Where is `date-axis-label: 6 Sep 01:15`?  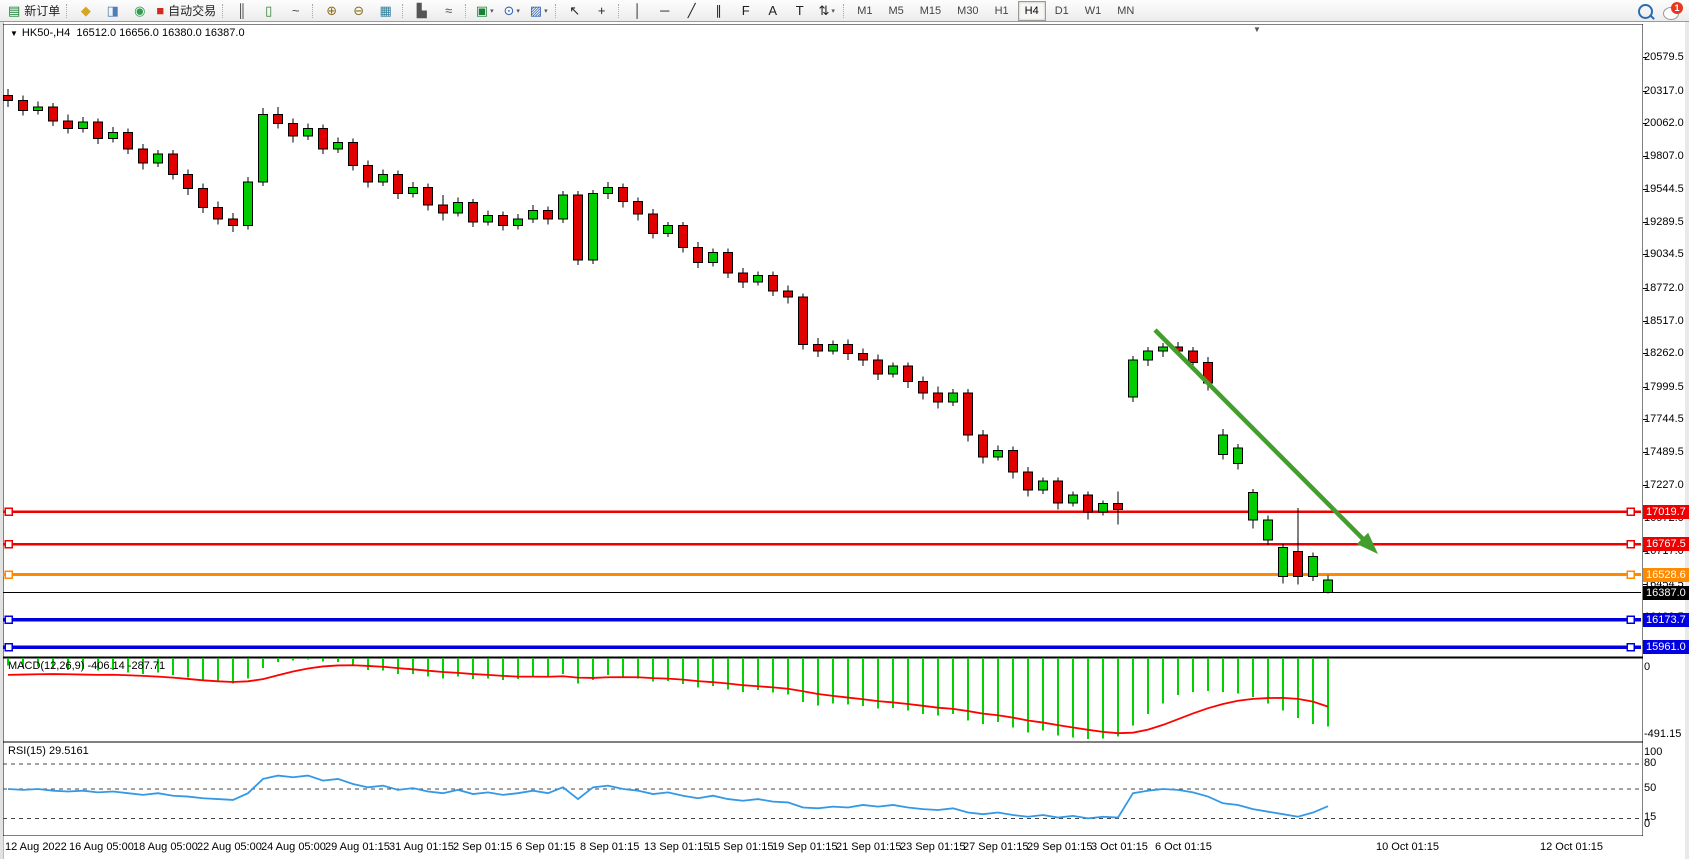 date-axis-label: 6 Sep 01:15 is located at coordinates (546, 847).